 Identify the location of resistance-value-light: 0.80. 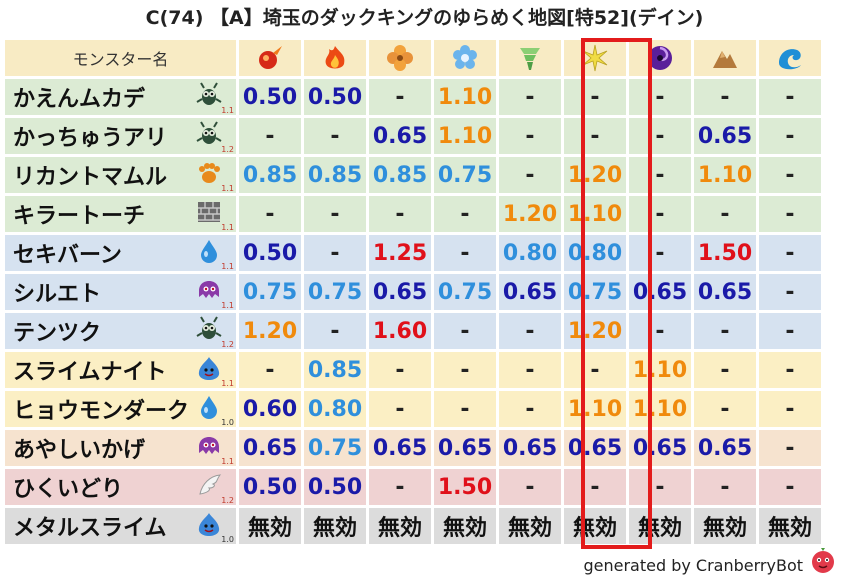
(595, 253).